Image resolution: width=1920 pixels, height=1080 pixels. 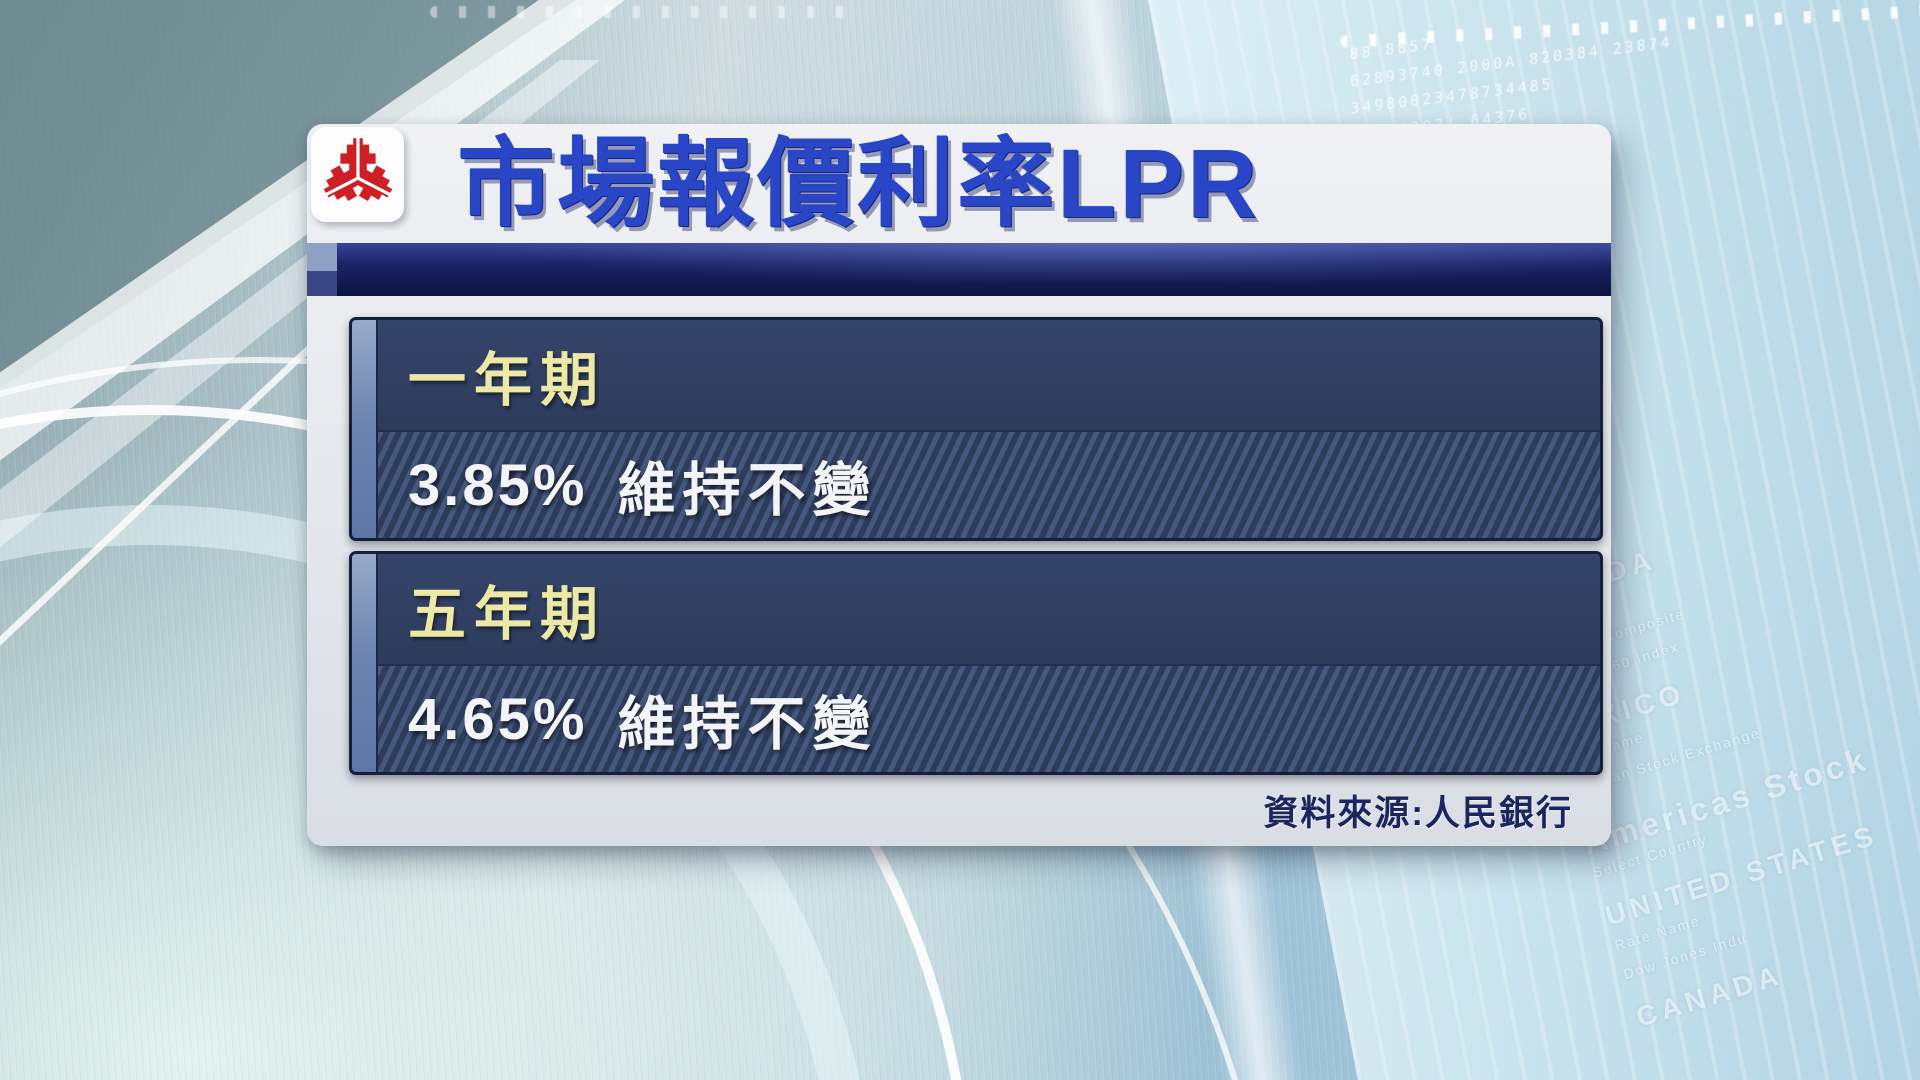 I want to click on term-label-5yr: 五年期, so click(x=507, y=614).